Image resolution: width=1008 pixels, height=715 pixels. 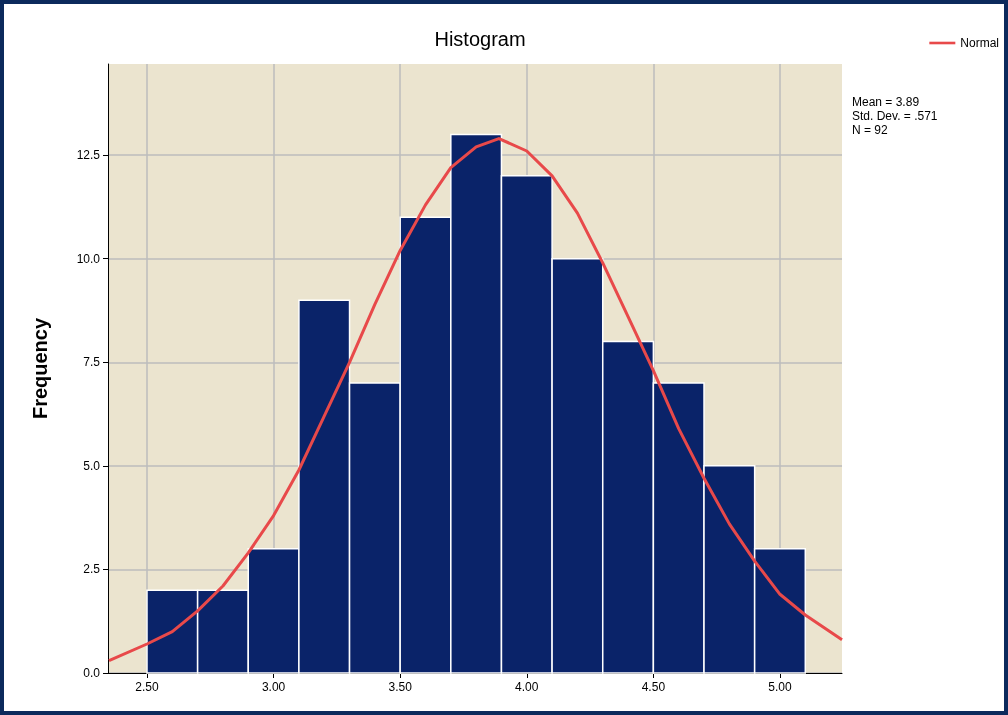 I want to click on text: Mean = 3.89, so click(x=886, y=102).